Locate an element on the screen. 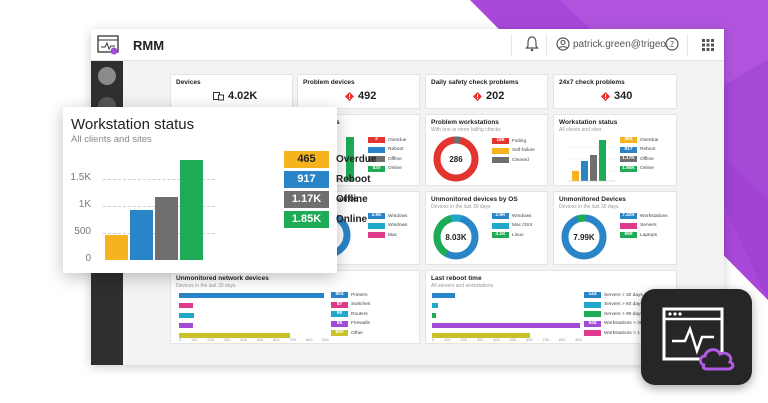 Image resolution: width=768 pixels, height=403 pixels. legend-row: 85 Firewalls is located at coordinates (350, 324).